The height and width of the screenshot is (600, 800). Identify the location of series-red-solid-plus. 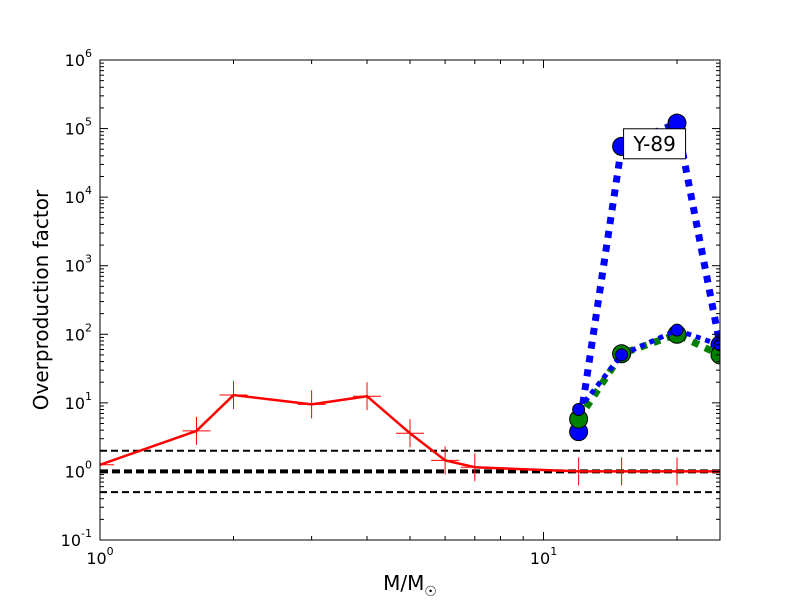
(410, 433).